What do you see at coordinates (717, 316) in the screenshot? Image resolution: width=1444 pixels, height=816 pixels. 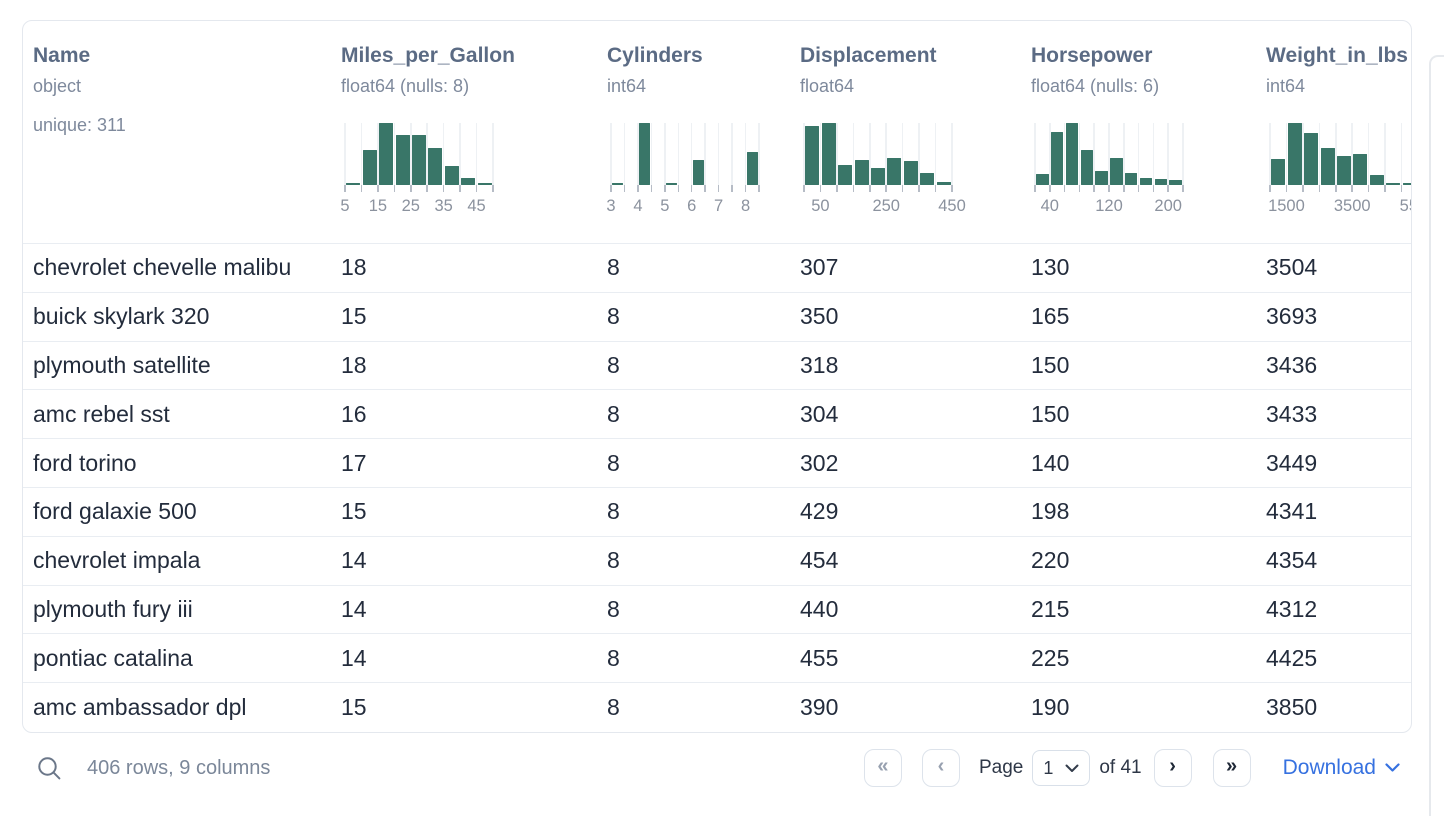 I see `table-row: buick skylark 320 15 8 350 165 3693` at bounding box center [717, 316].